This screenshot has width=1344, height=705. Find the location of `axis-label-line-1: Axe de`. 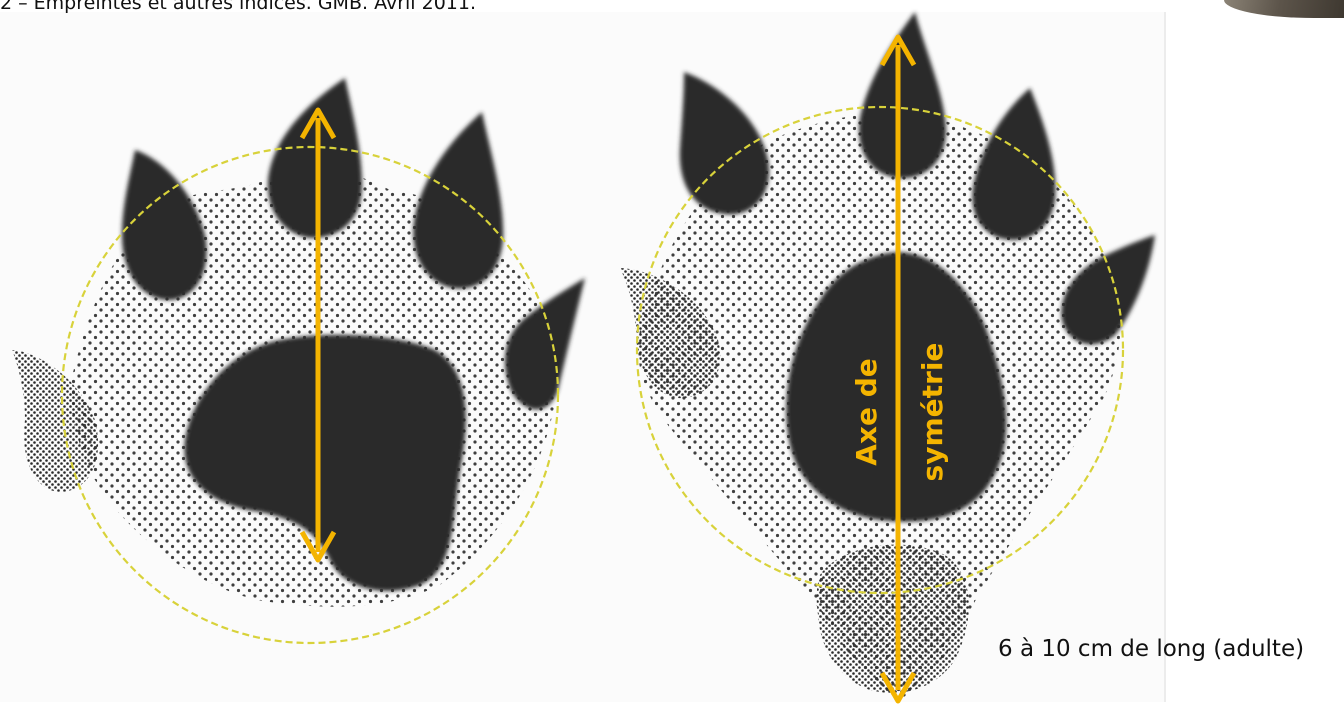

axis-label-line-1: Axe de is located at coordinates (866, 412).